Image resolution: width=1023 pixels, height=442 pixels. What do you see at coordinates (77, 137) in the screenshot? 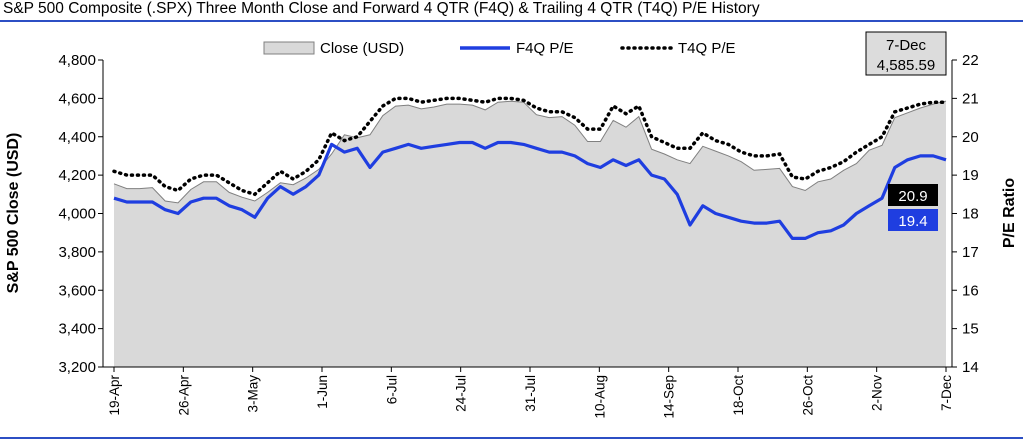
I see `y-tick-label: 4,400` at bounding box center [77, 137].